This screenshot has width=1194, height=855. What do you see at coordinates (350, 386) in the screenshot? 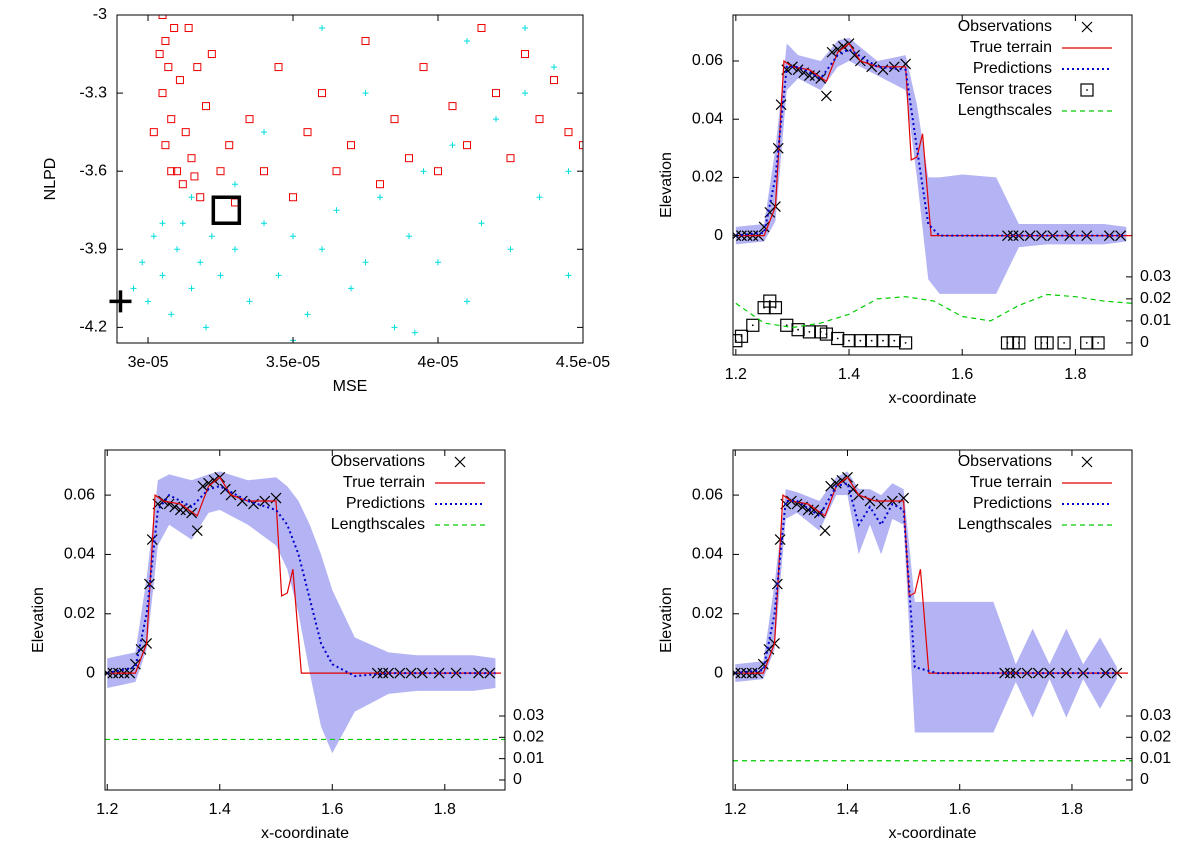
I see `x-axis-label: MSE` at bounding box center [350, 386].